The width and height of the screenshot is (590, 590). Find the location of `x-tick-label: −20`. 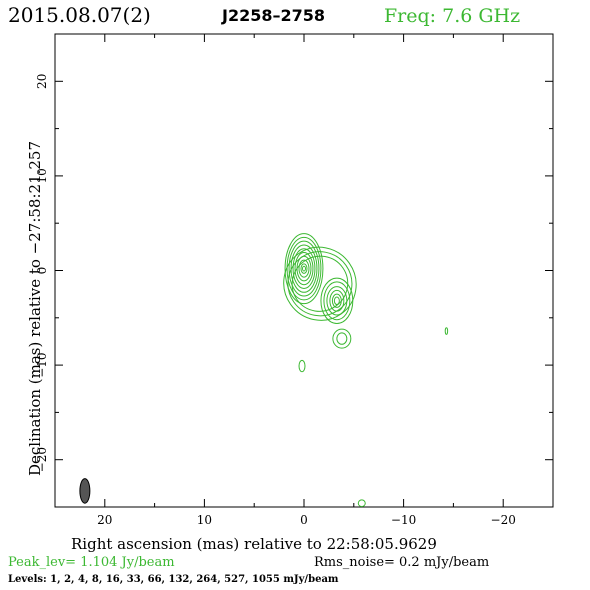

x-tick-label: −20 is located at coordinates (503, 520).